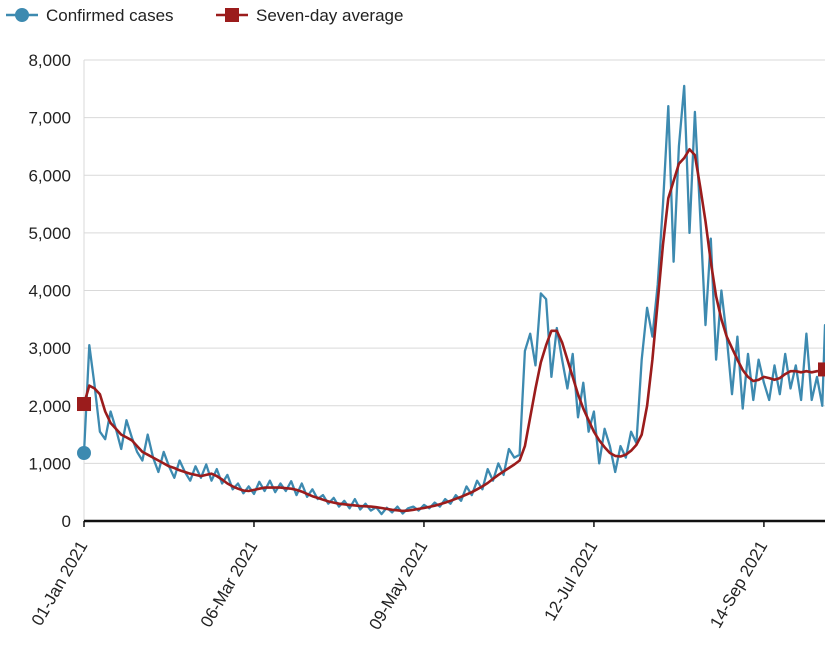  I want to click on legend-label-seven-day-average: Seven-day average, so click(329, 15).